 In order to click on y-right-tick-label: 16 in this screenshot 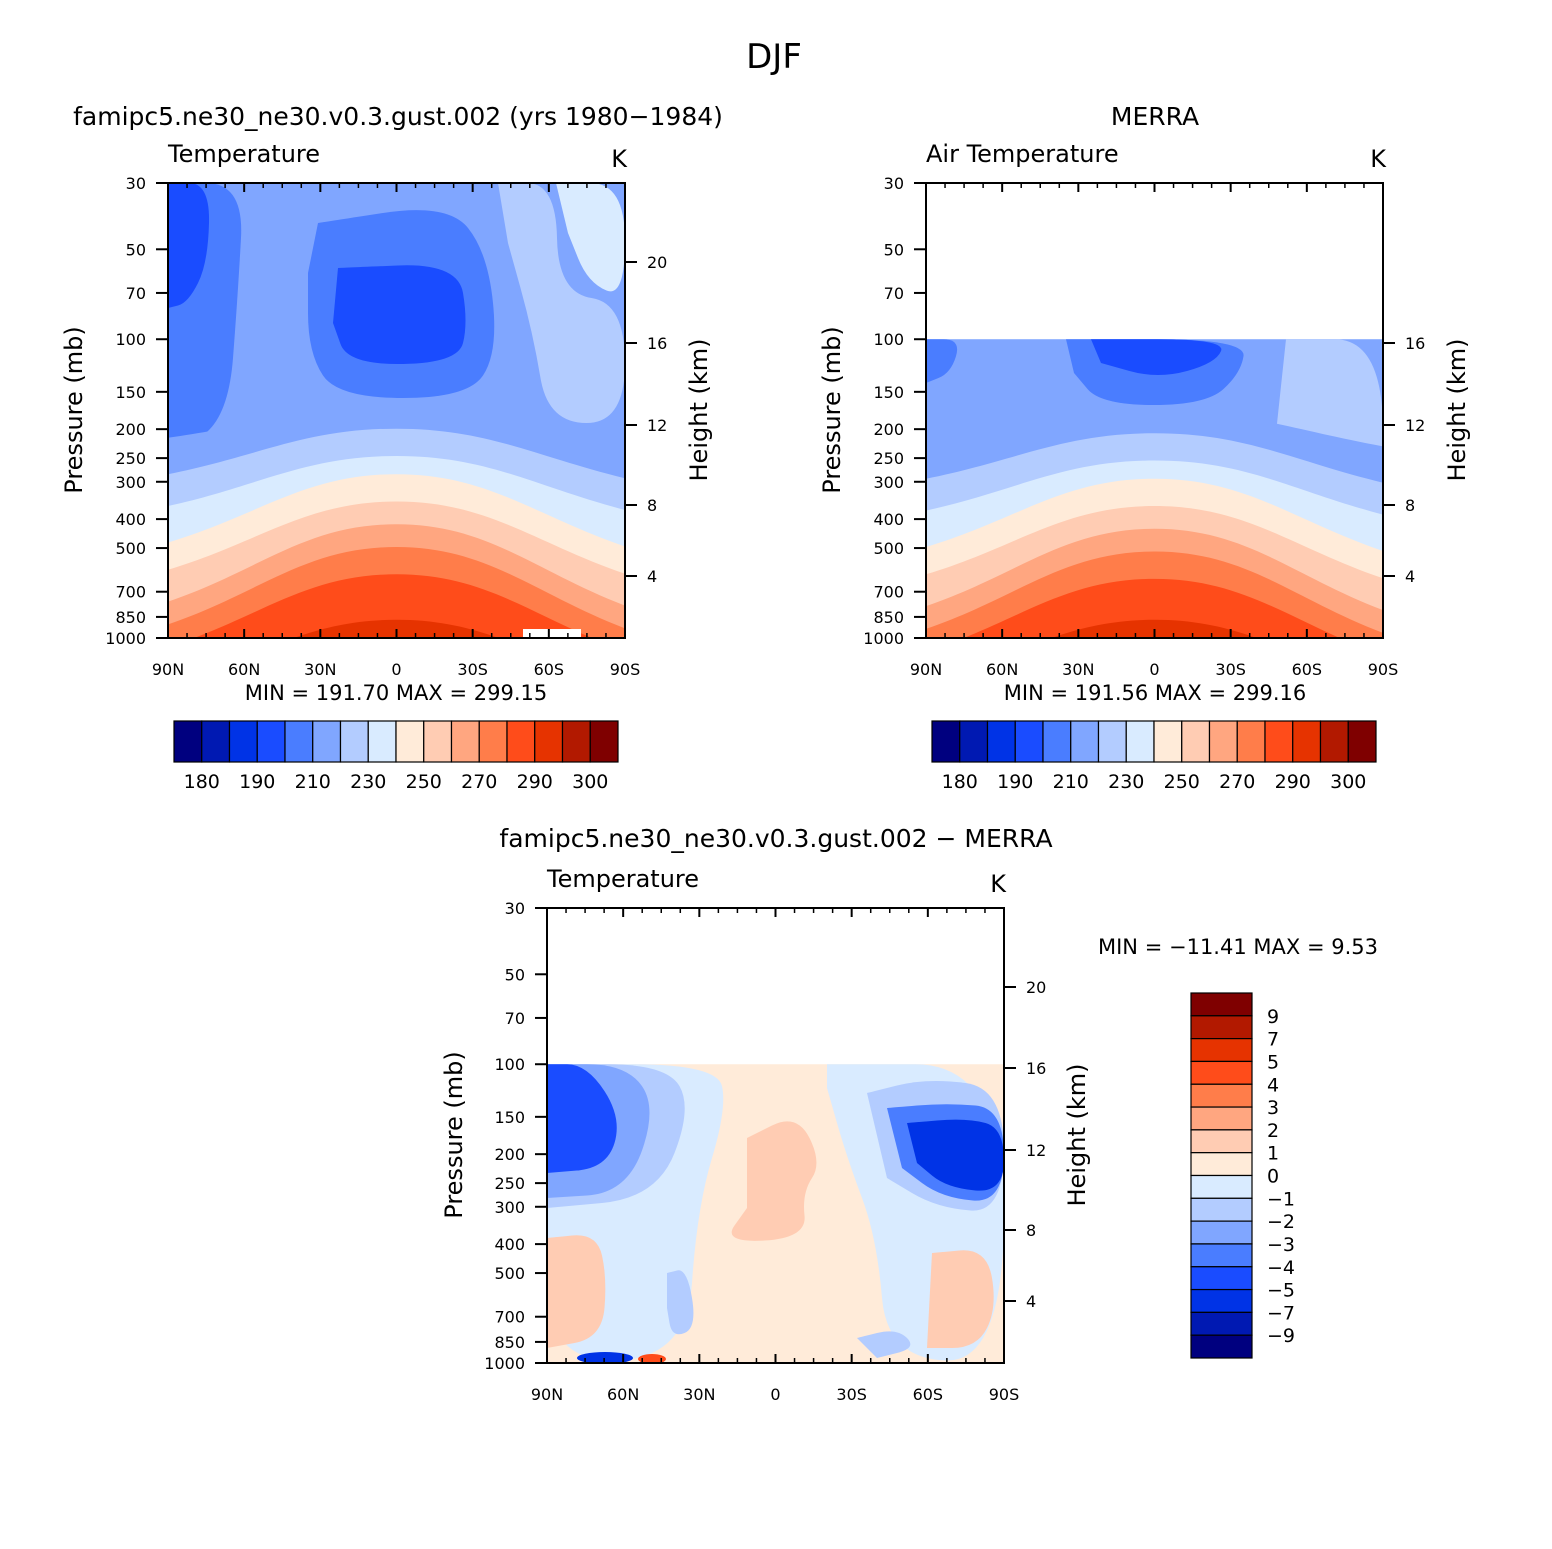, I will do `click(657, 343)`.